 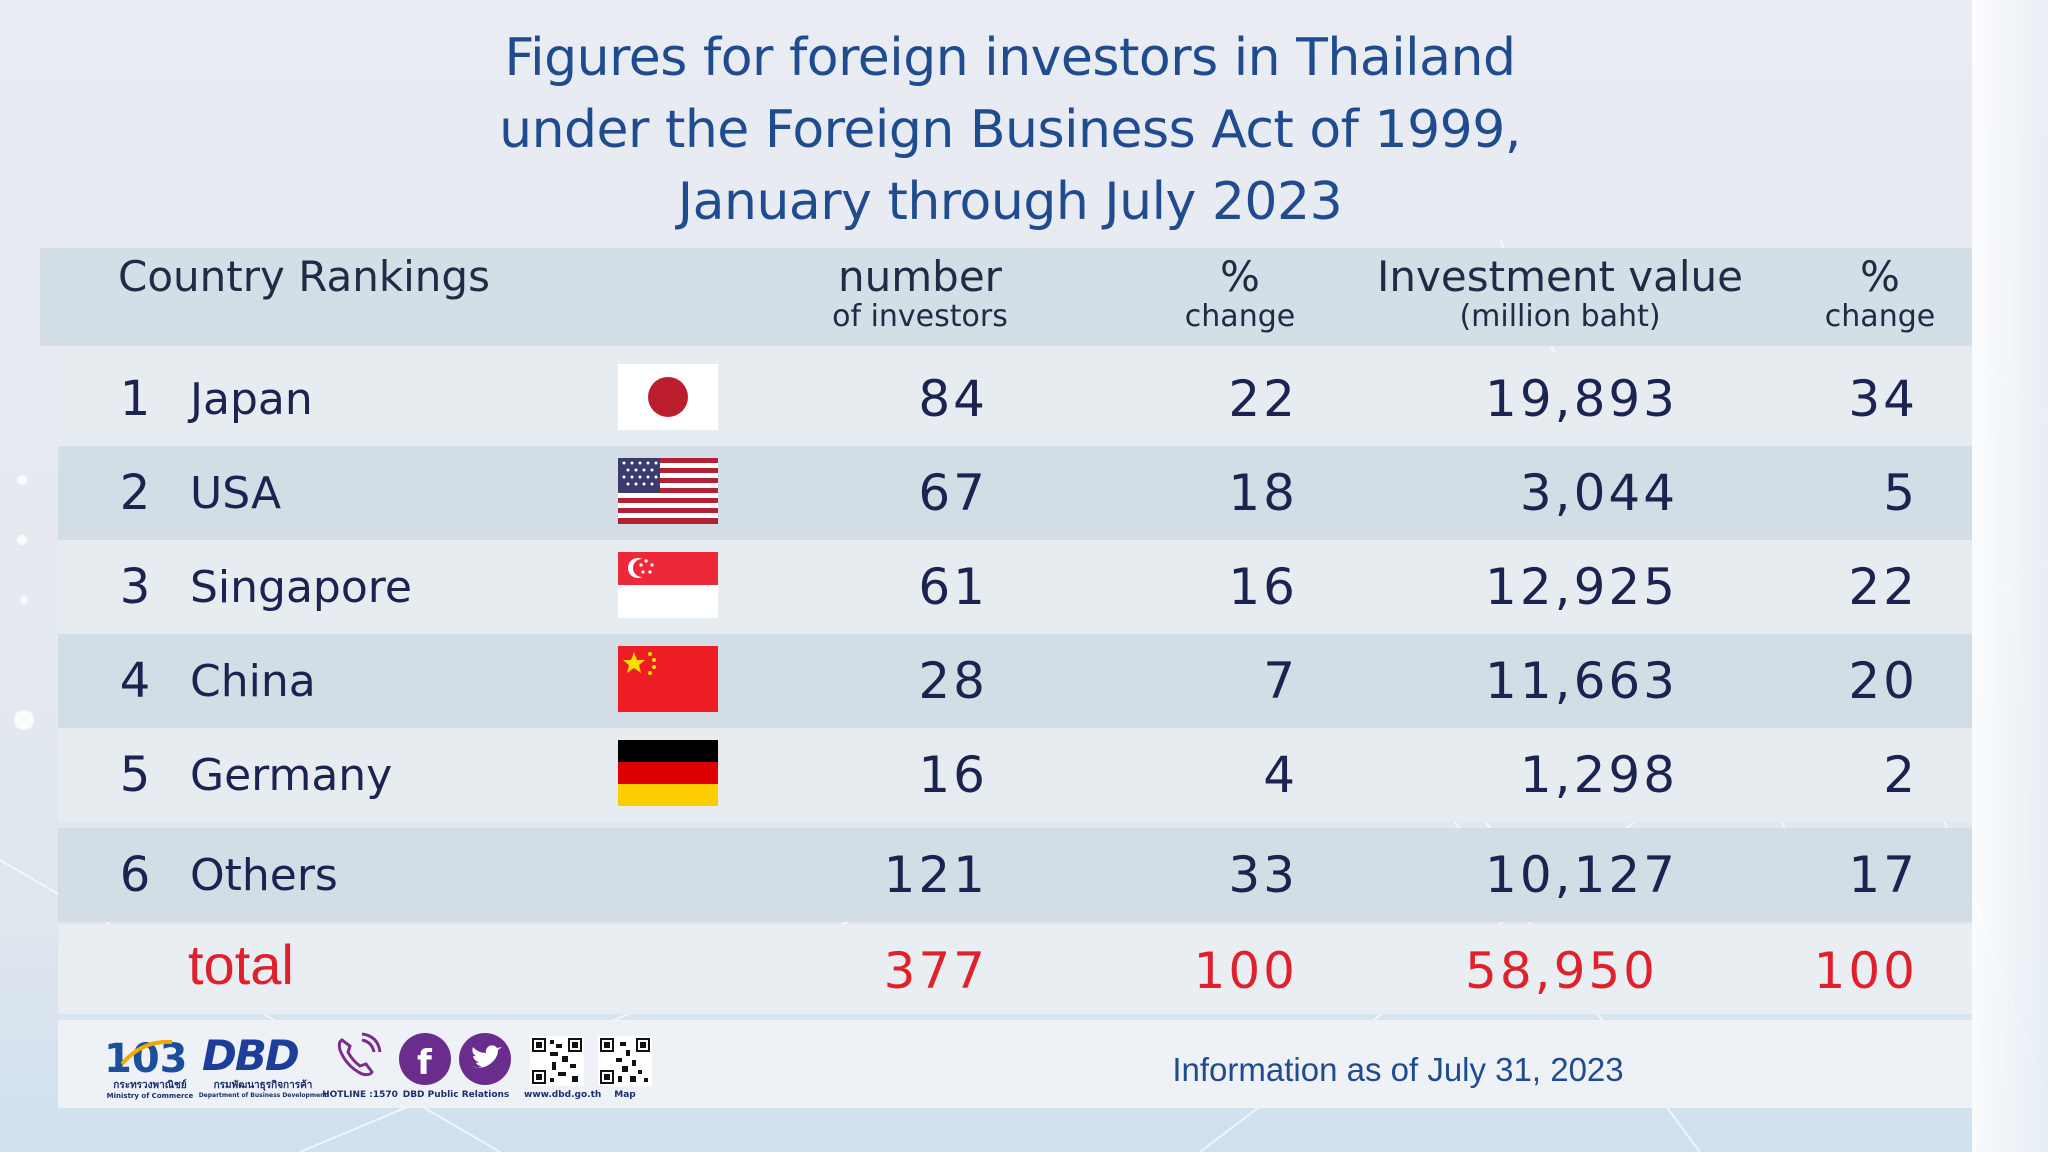 I want to click on social-caption: DBD Public Relations, so click(x=456, y=1095).